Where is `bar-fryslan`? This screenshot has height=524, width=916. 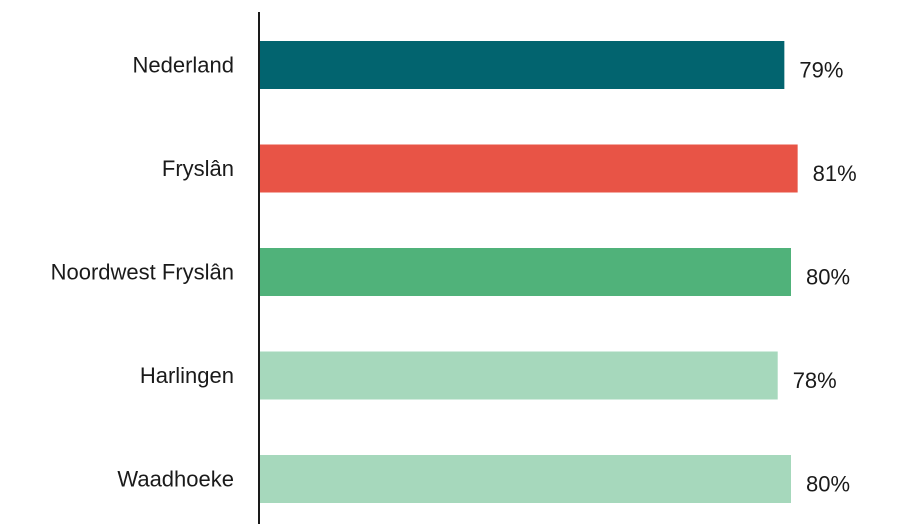 bar-fryslan is located at coordinates (528, 168).